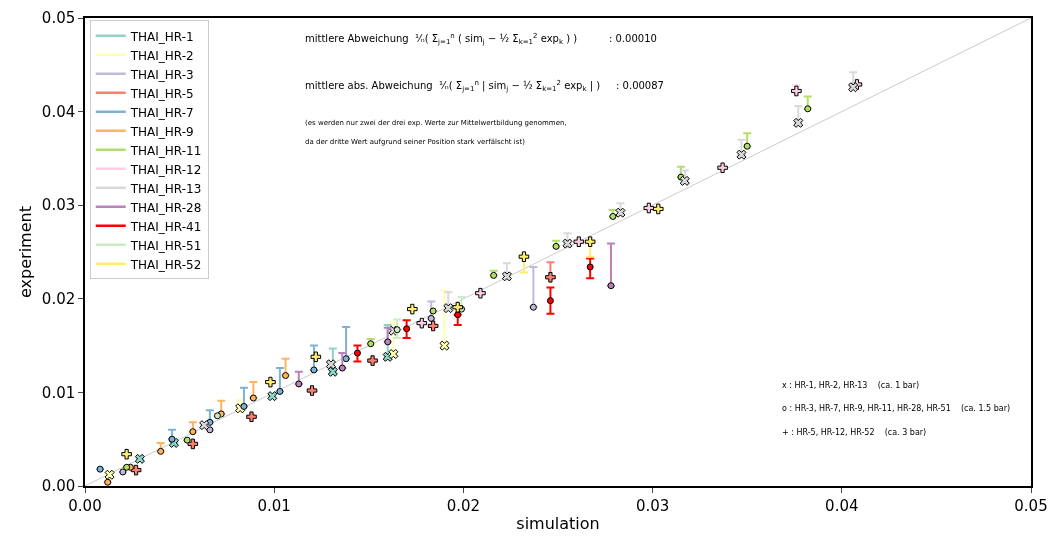 The height and width of the screenshot is (542, 1055). I want to click on x-tick-label: 0.04, so click(842, 505).